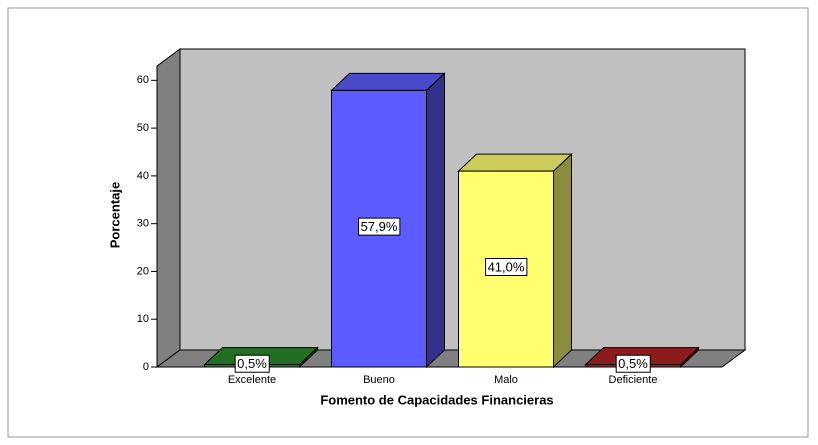  Describe the element at coordinates (143, 80) in the screenshot. I see `y-tick-label: 60` at that location.